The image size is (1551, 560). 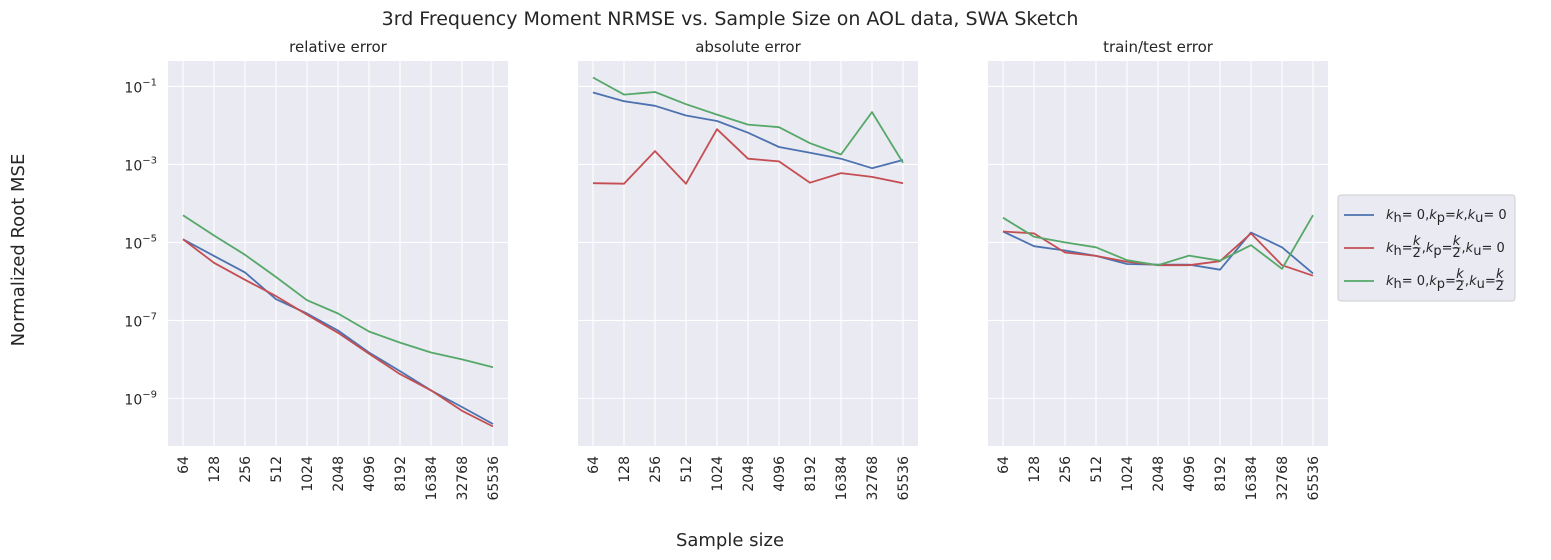 What do you see at coordinates (338, 47) in the screenshot?
I see `panel-title: relative error` at bounding box center [338, 47].